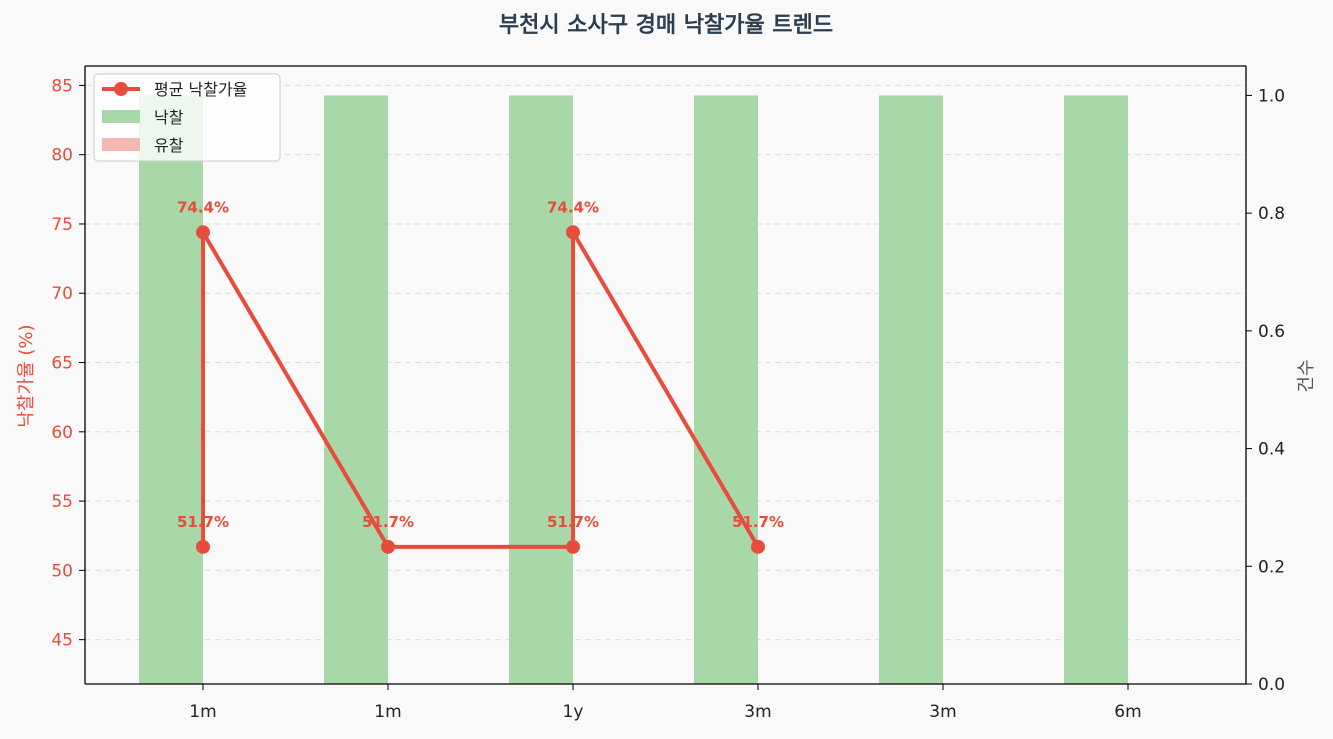 This screenshot has width=1333, height=739. Describe the element at coordinates (62, 86) in the screenshot. I see `y-left-tick-label: 85` at that location.